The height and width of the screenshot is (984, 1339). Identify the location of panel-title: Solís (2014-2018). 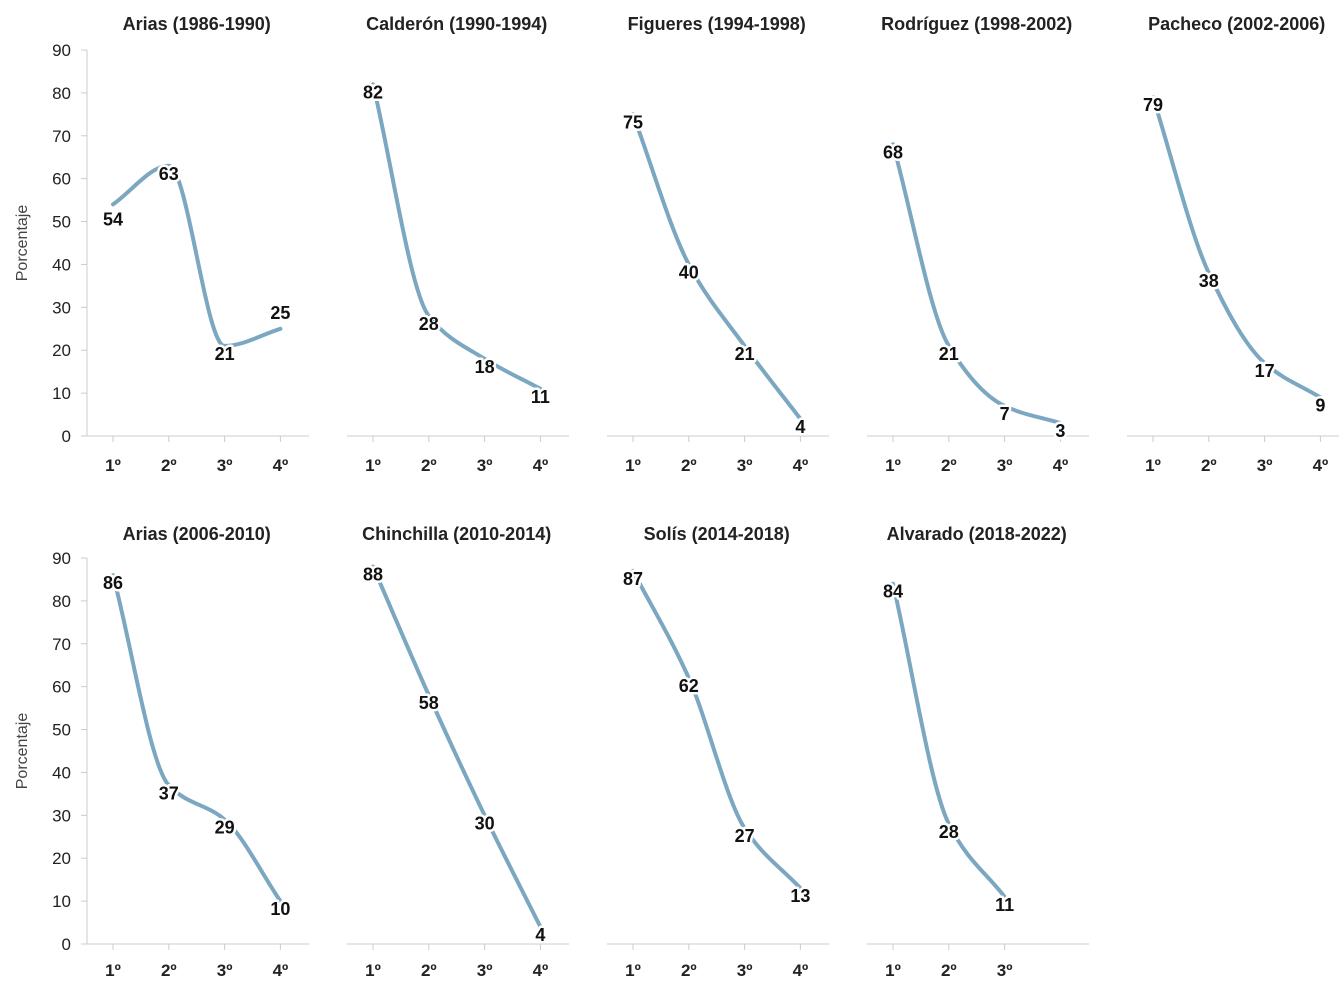
(717, 534).